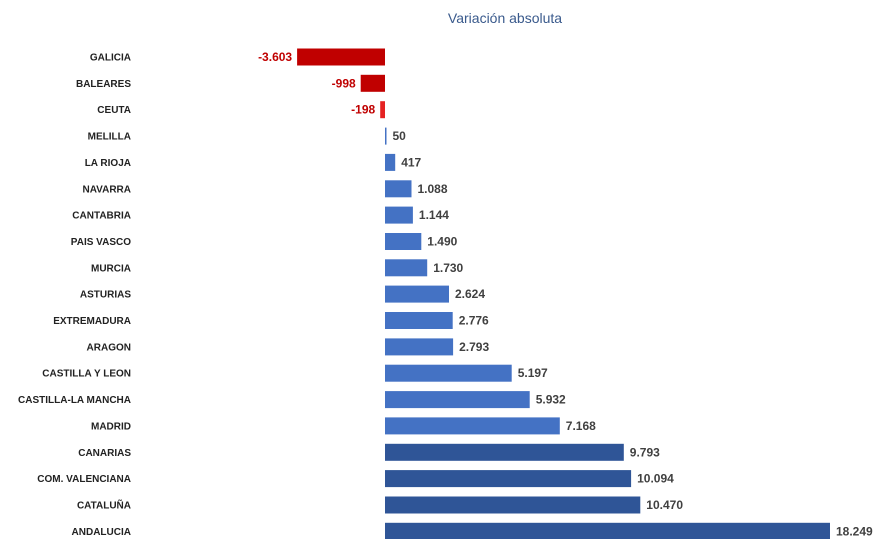  I want to click on category-label: ARAGON, so click(109, 347).